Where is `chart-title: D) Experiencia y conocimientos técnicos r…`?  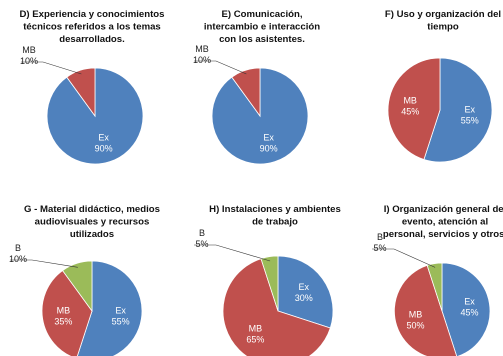
chart-title: D) Experiencia y conocimientos técnicos r… is located at coordinates (91, 27).